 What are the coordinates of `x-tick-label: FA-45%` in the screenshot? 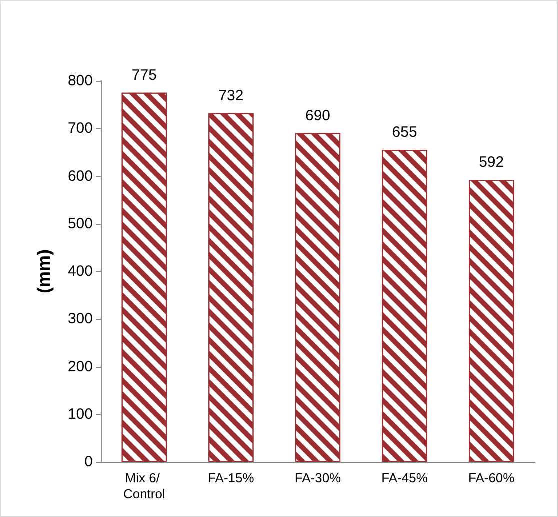 It's located at (405, 478).